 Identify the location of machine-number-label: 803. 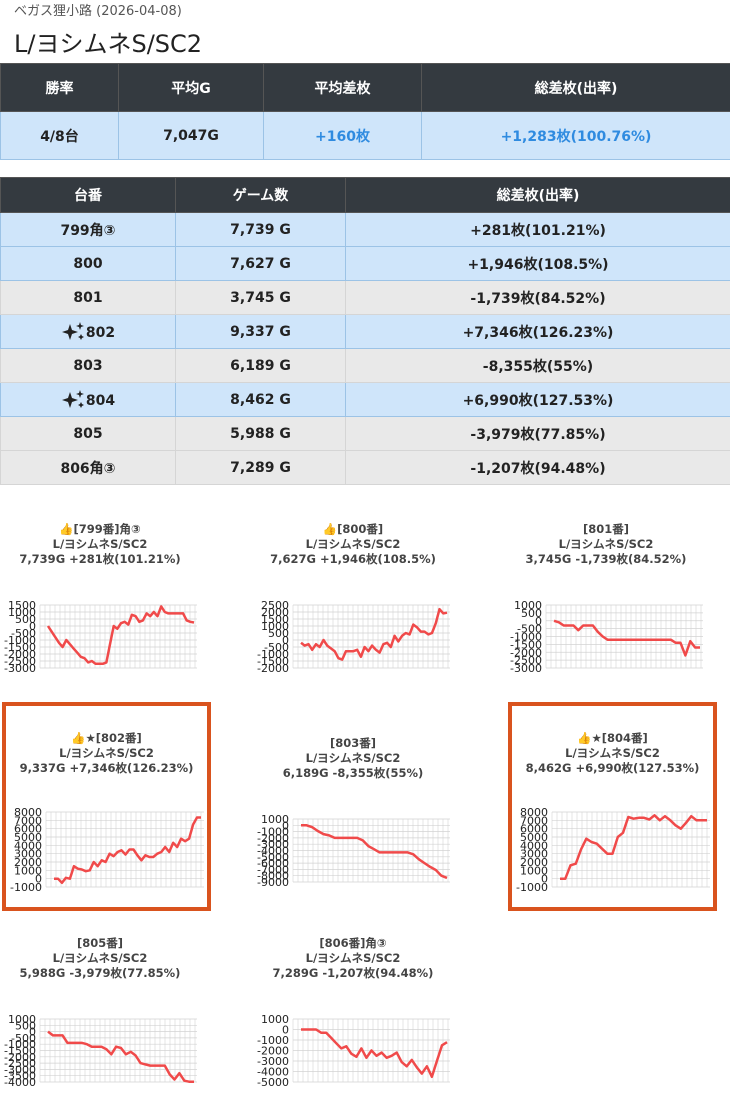
(88, 365).